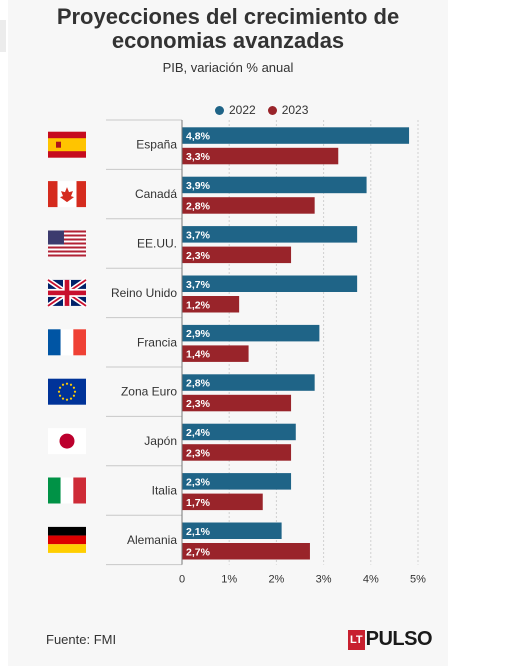  I want to click on legend-label-2023: 2023, so click(295, 110).